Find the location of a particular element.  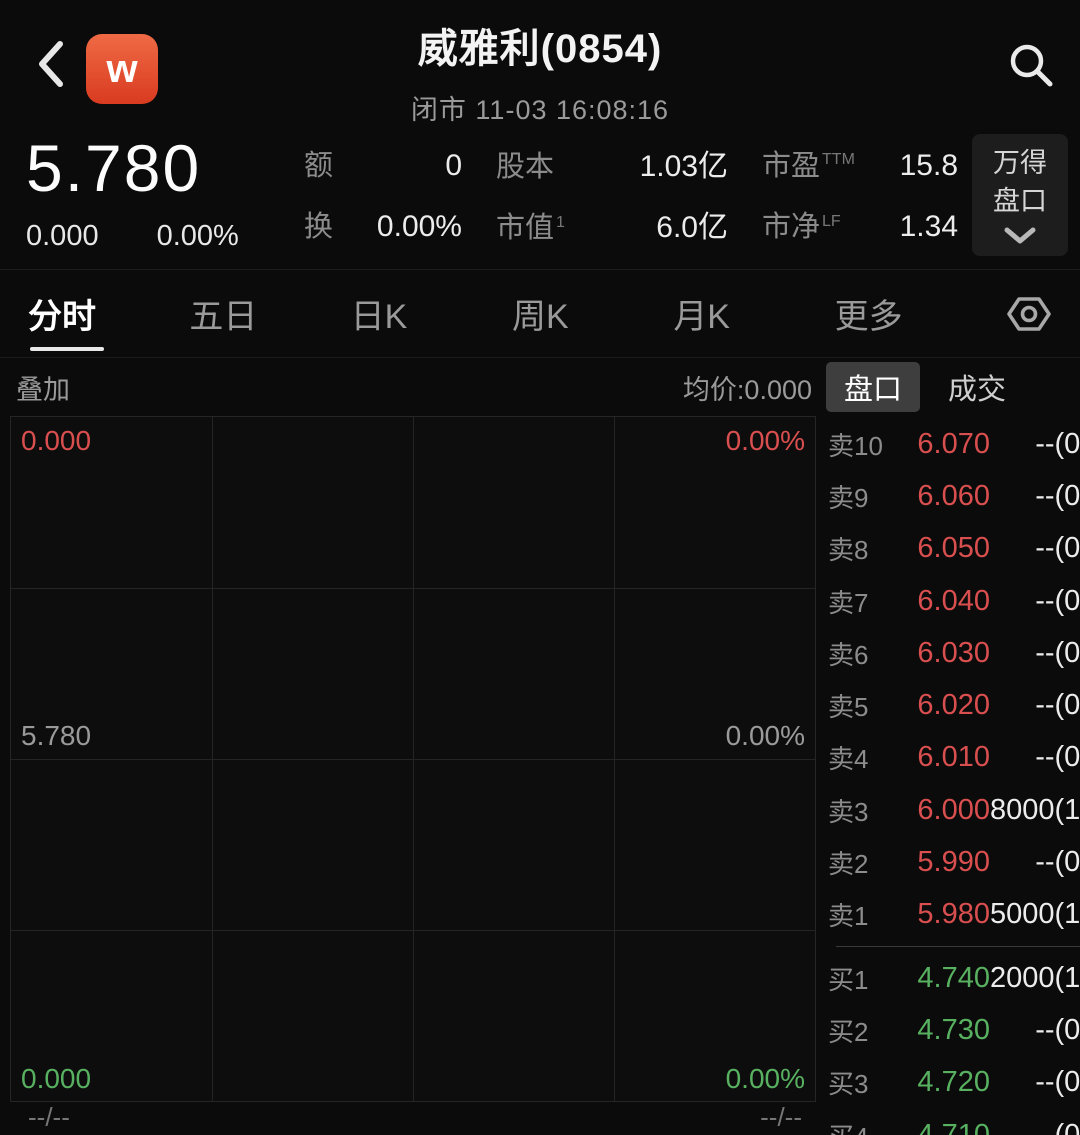

change-row: 0.000 0.00% is located at coordinates (162, 236).